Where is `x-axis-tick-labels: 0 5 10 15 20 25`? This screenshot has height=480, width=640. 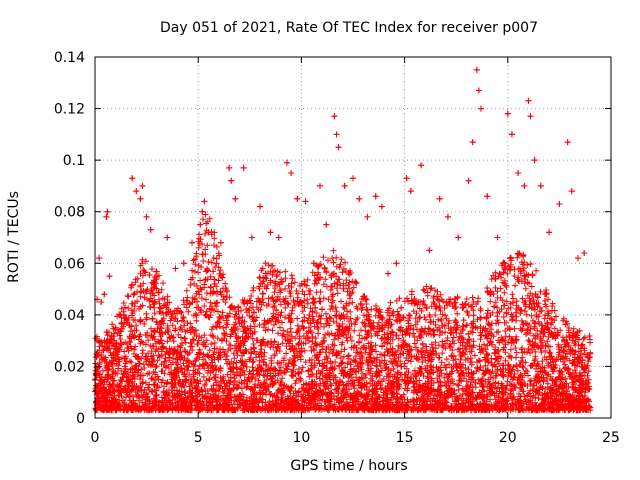 x-axis-tick-labels: 0 5 10 15 20 25 is located at coordinates (355, 438).